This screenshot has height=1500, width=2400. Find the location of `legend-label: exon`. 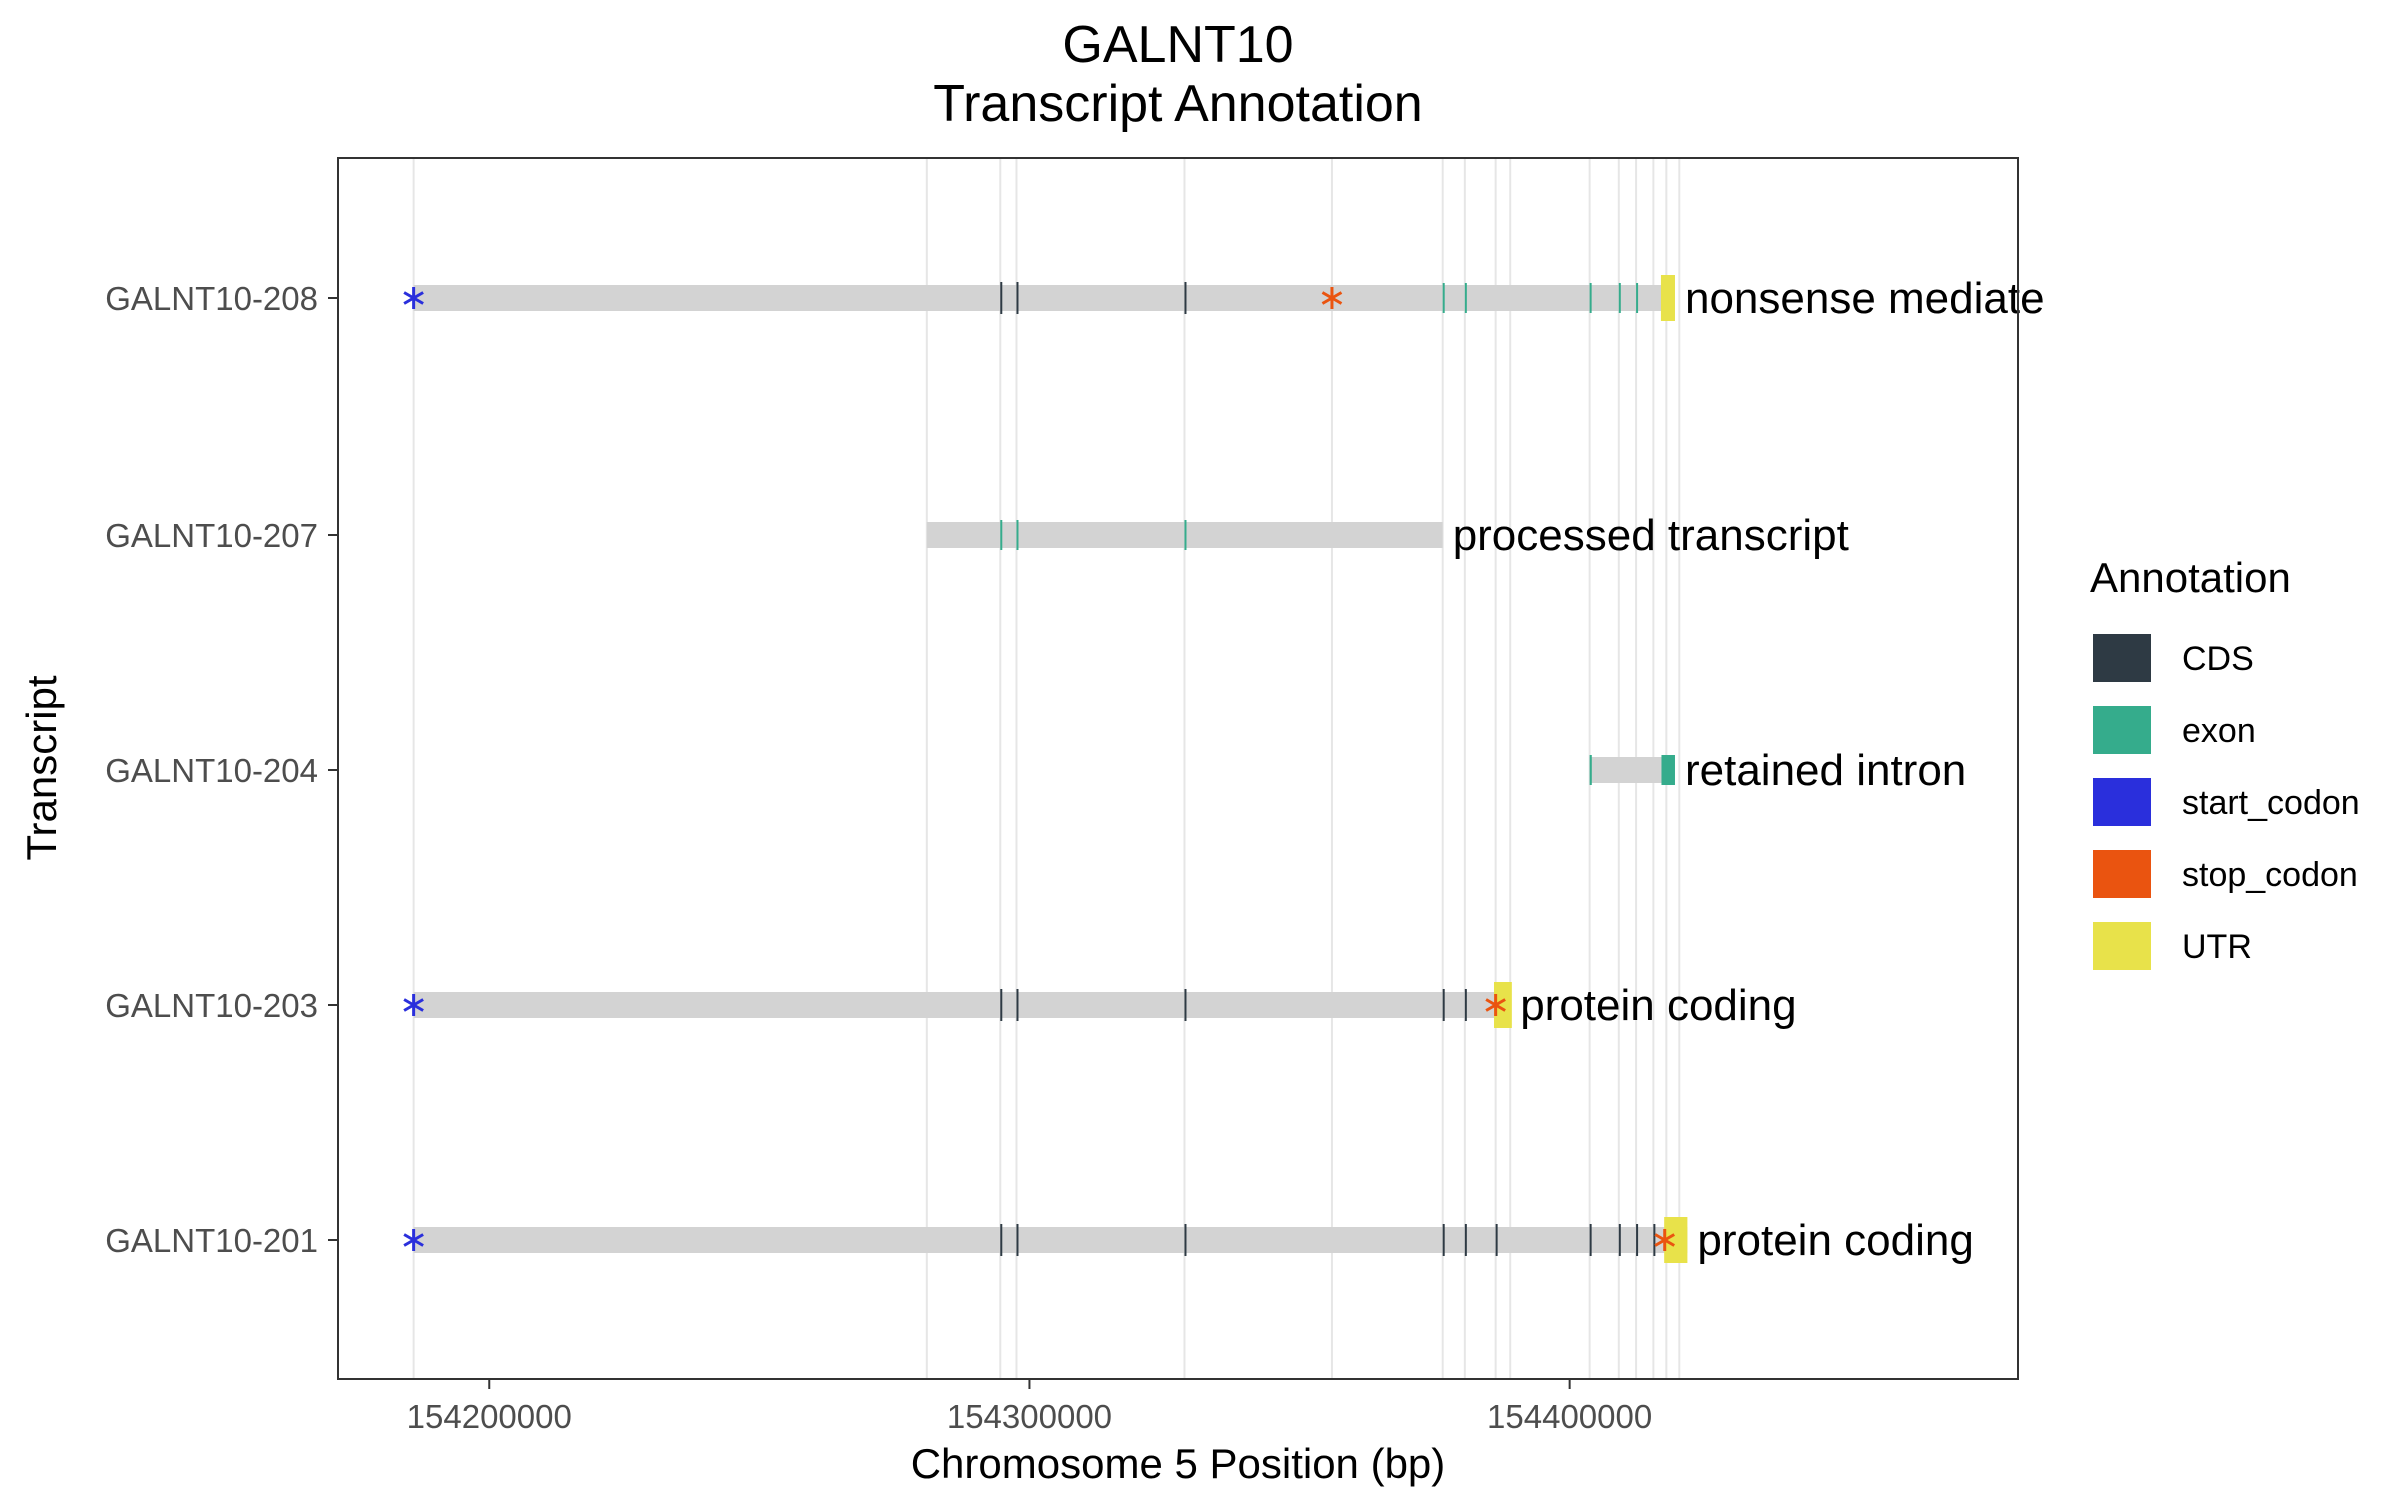

legend-label: exon is located at coordinates (2219, 731).